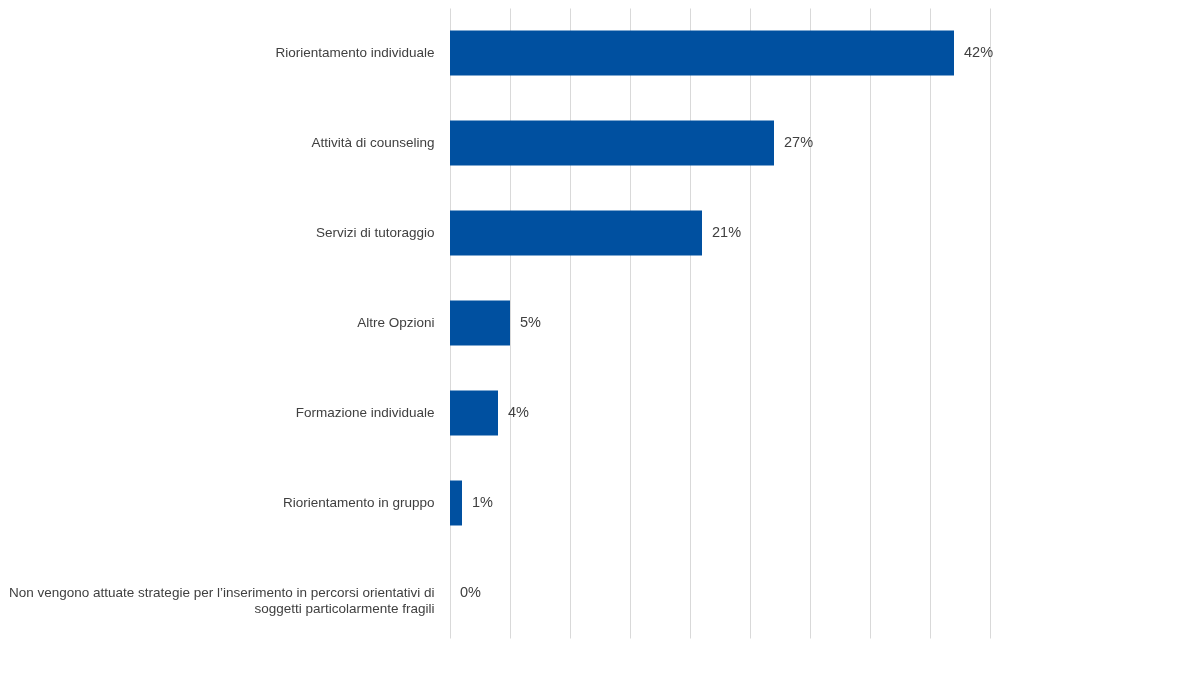  I want to click on data-label: 0%, so click(471, 592).